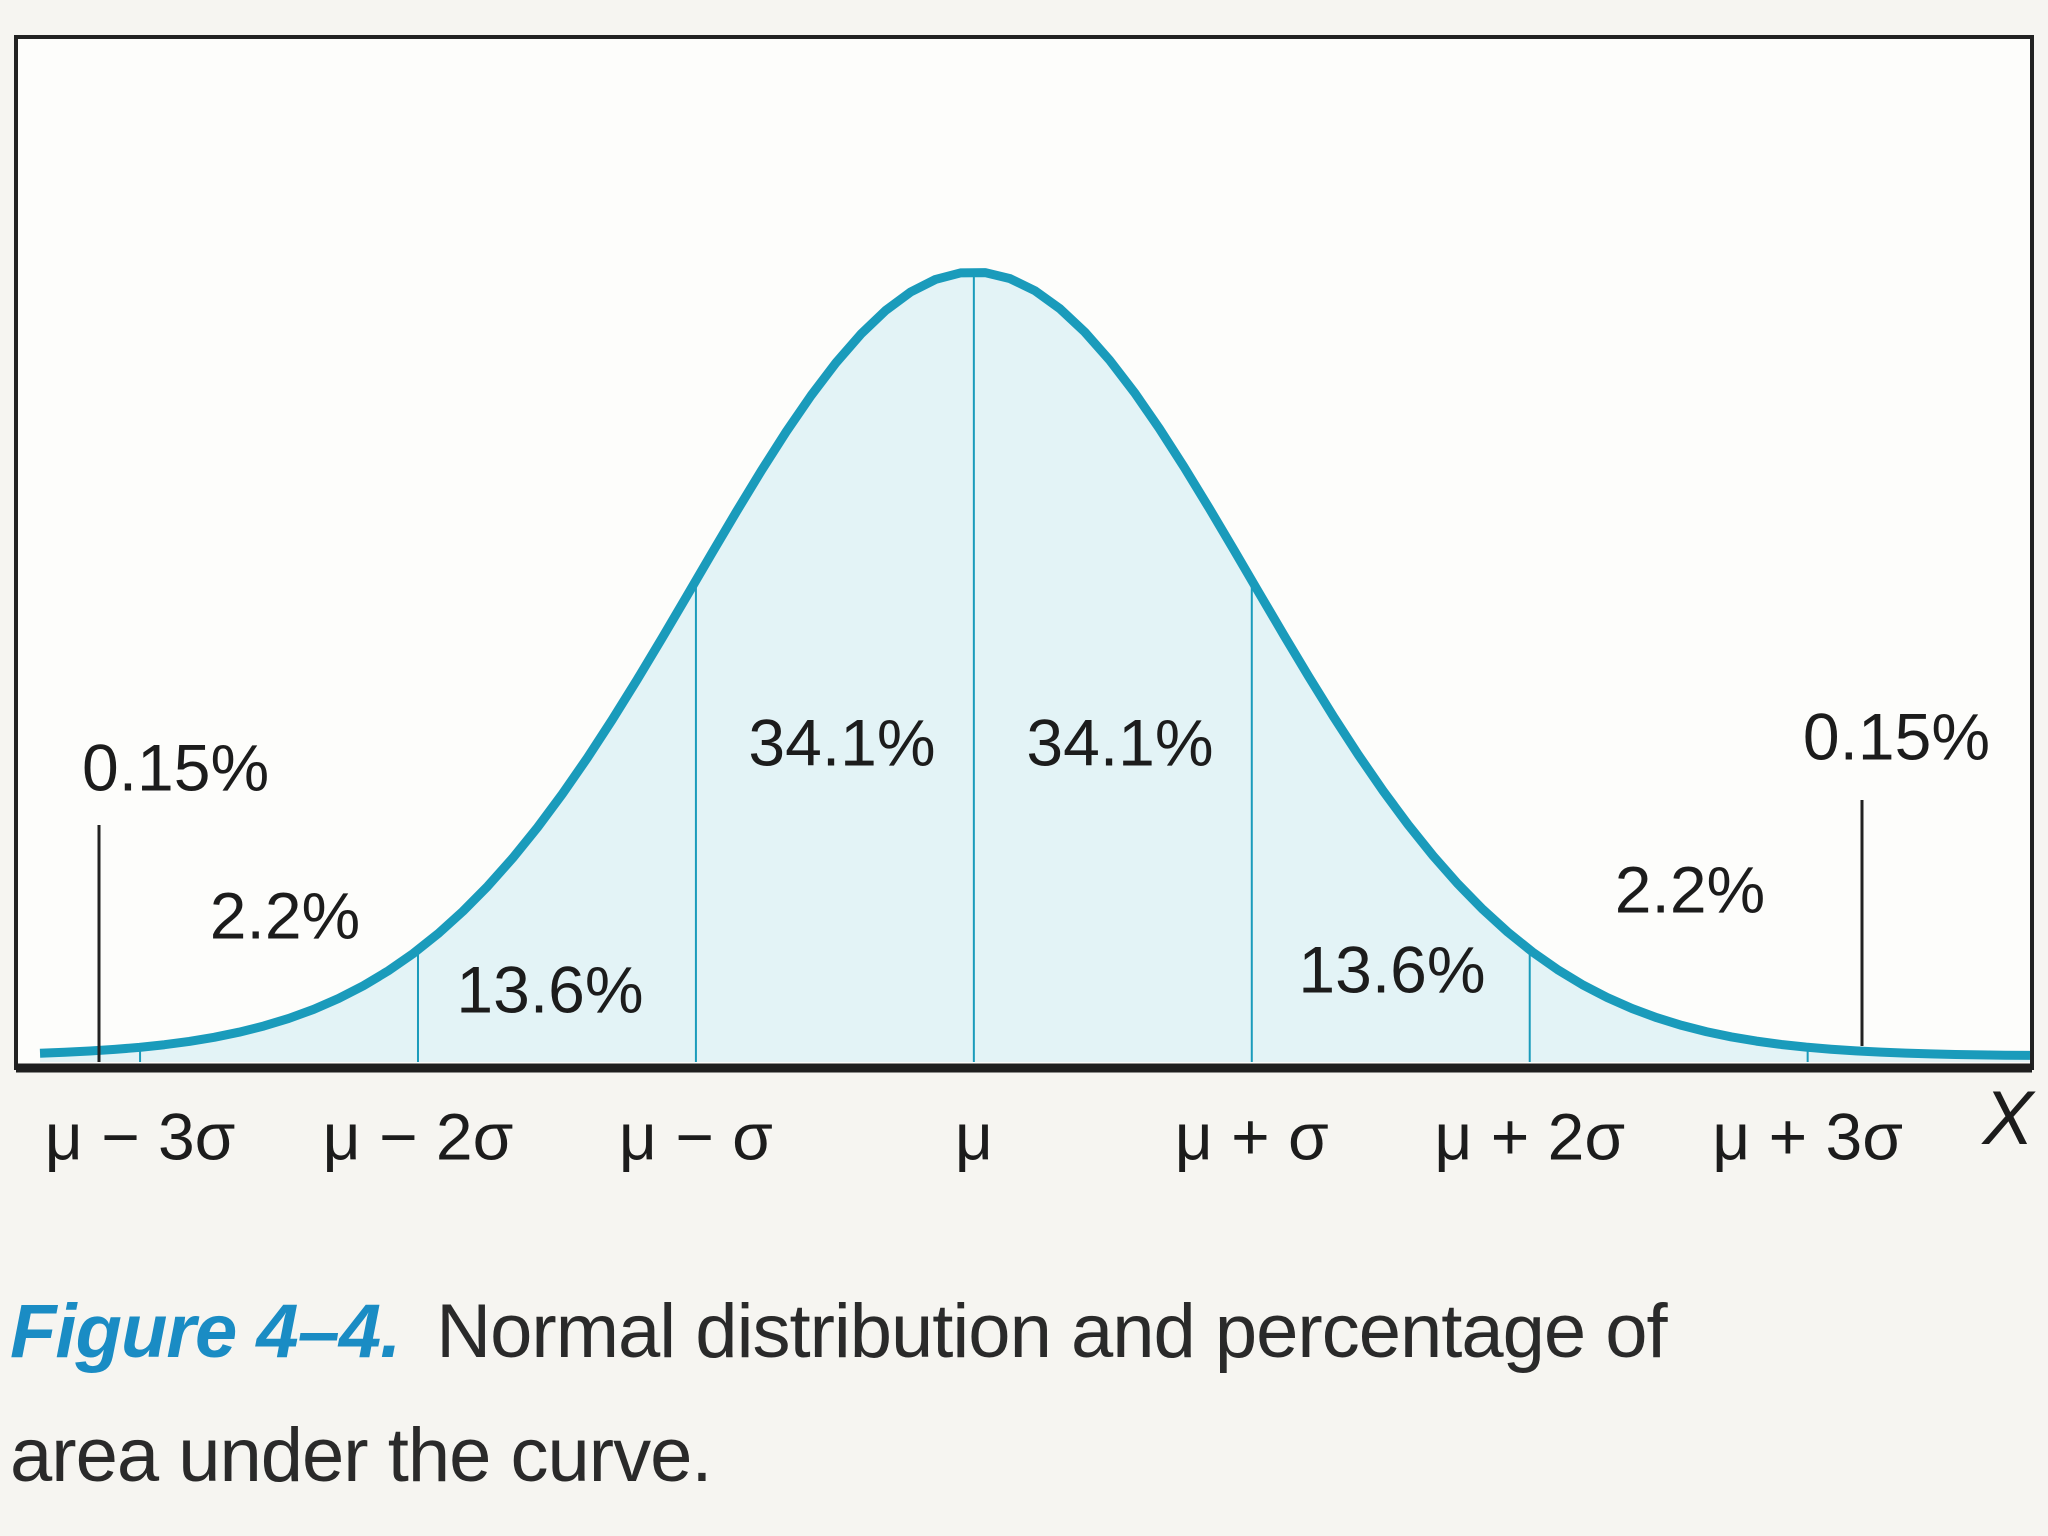  Describe the element at coordinates (974, 1136) in the screenshot. I see `x-tick-label: μ` at that location.